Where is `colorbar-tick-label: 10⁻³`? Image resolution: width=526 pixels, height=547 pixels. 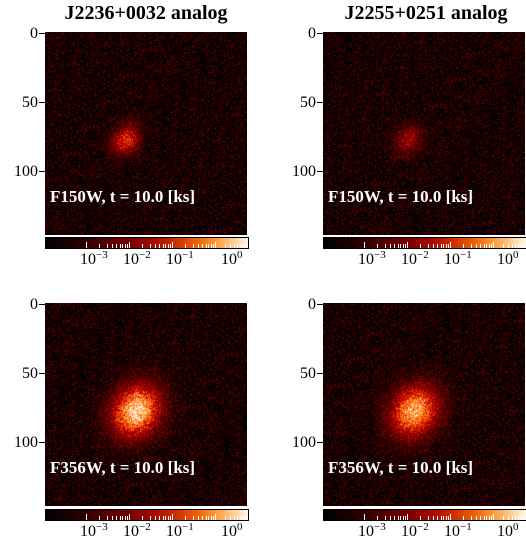
colorbar-tick-label: 10⁻³ is located at coordinates (372, 258).